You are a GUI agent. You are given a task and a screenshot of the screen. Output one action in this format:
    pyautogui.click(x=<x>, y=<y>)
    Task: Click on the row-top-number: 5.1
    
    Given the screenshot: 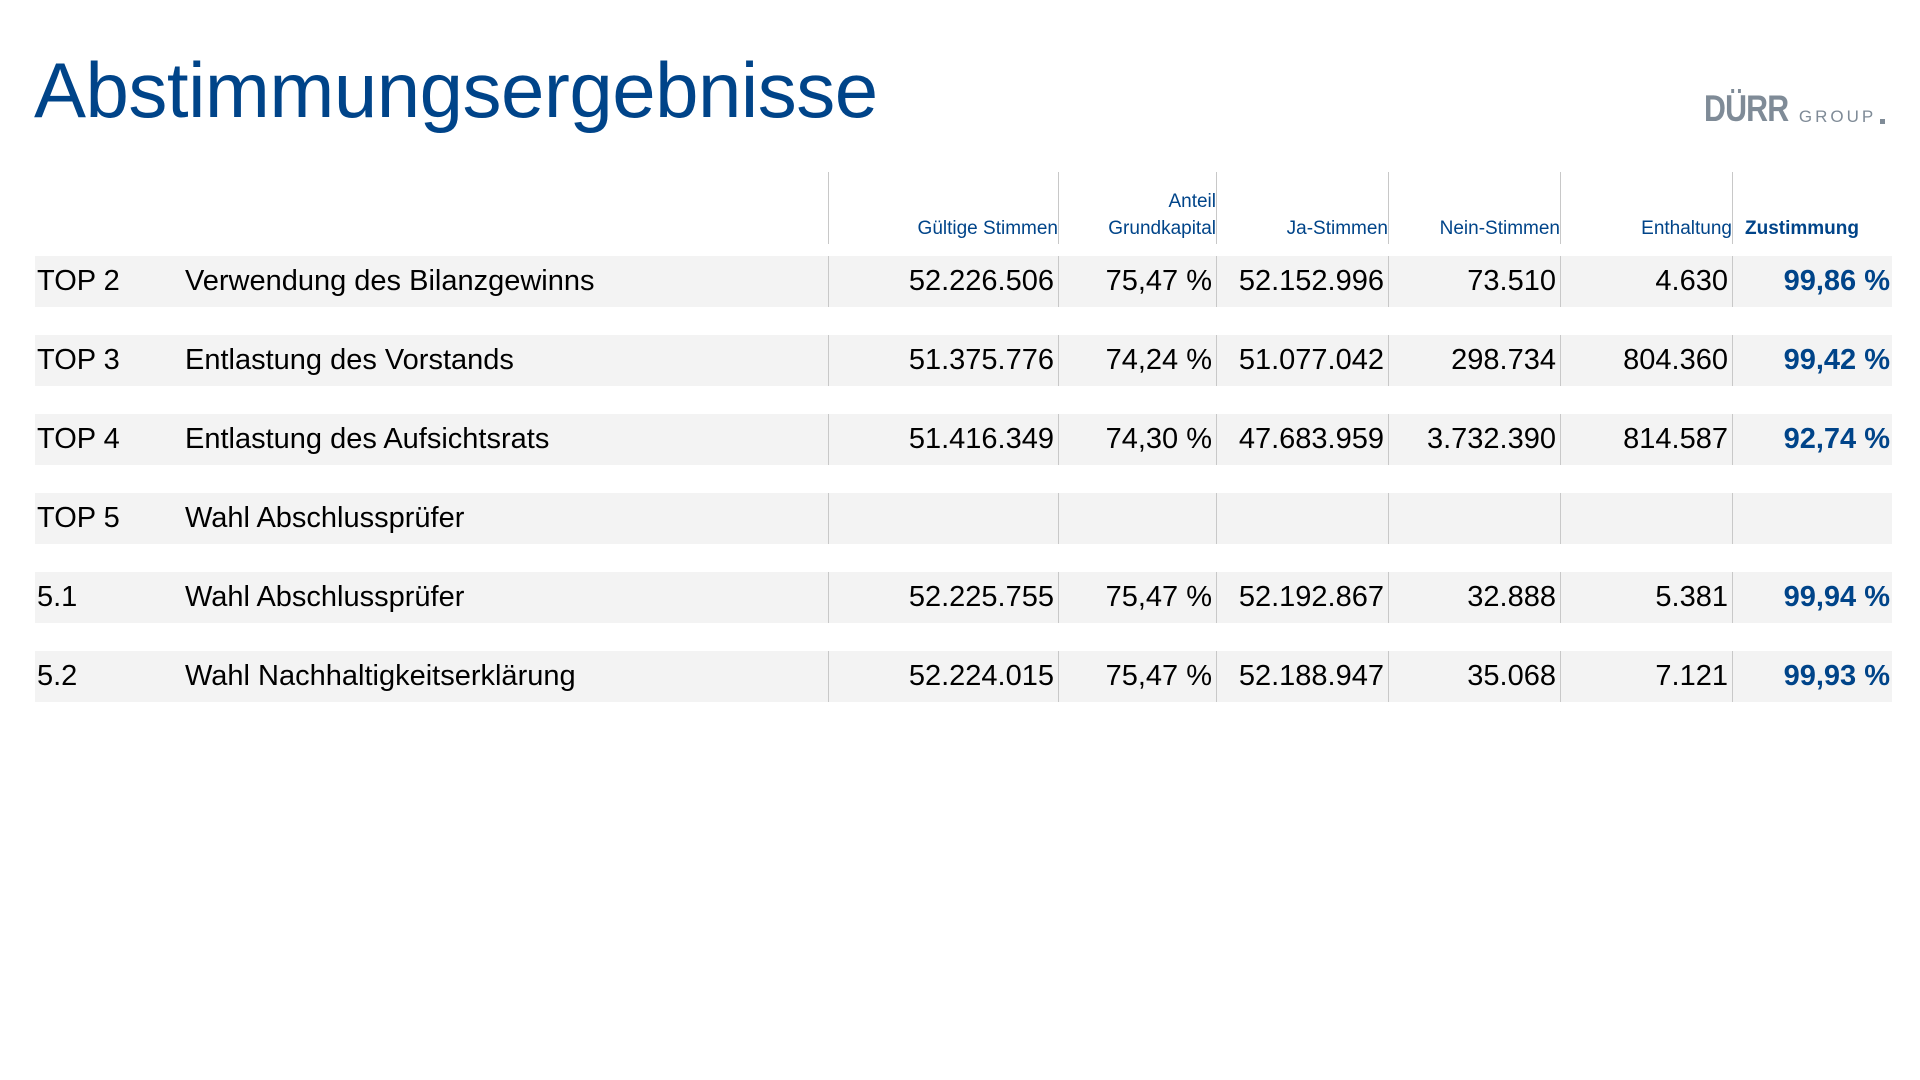 What is the action you would take?
    pyautogui.click(x=57, y=597)
    